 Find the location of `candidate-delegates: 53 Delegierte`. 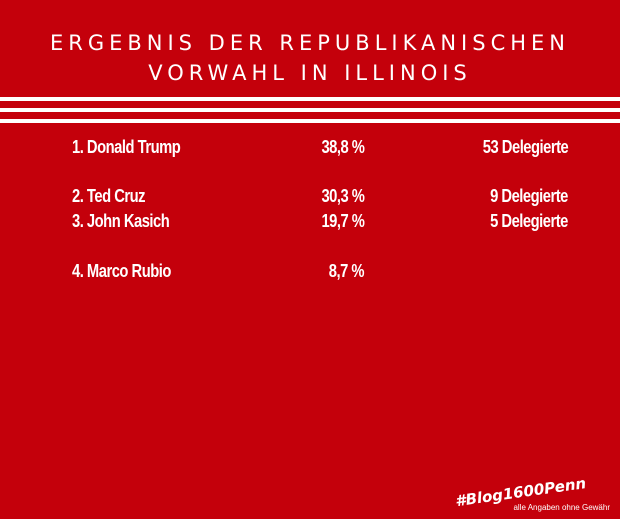

candidate-delegates: 53 Delegierte is located at coordinates (525, 147).